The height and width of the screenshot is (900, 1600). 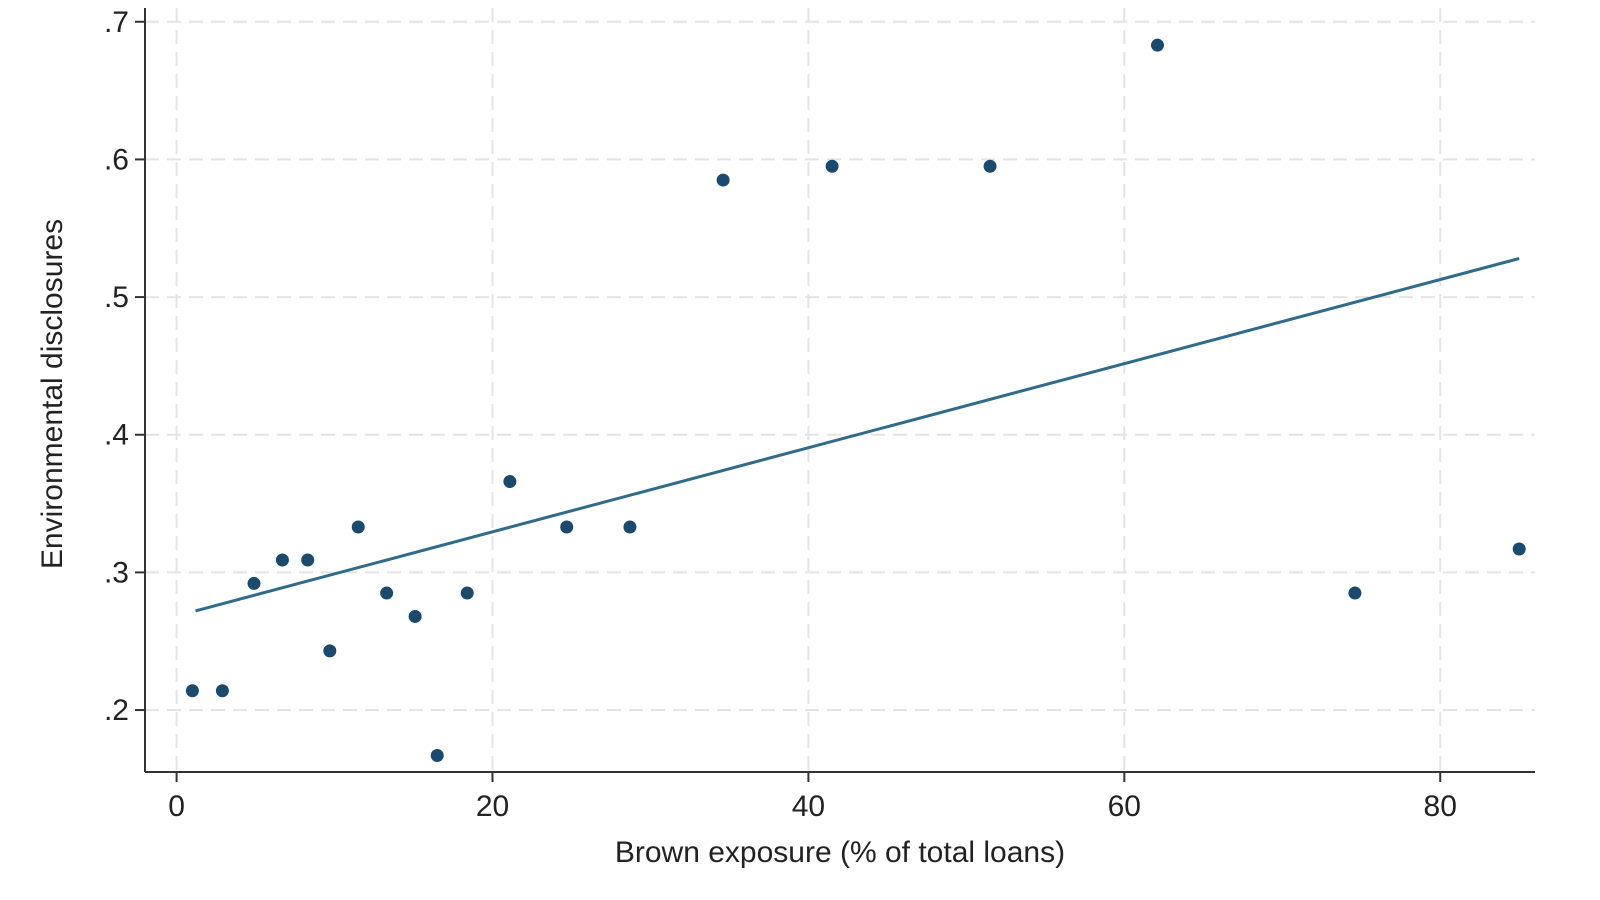 I want to click on x-tick-label: 20, so click(x=492, y=806).